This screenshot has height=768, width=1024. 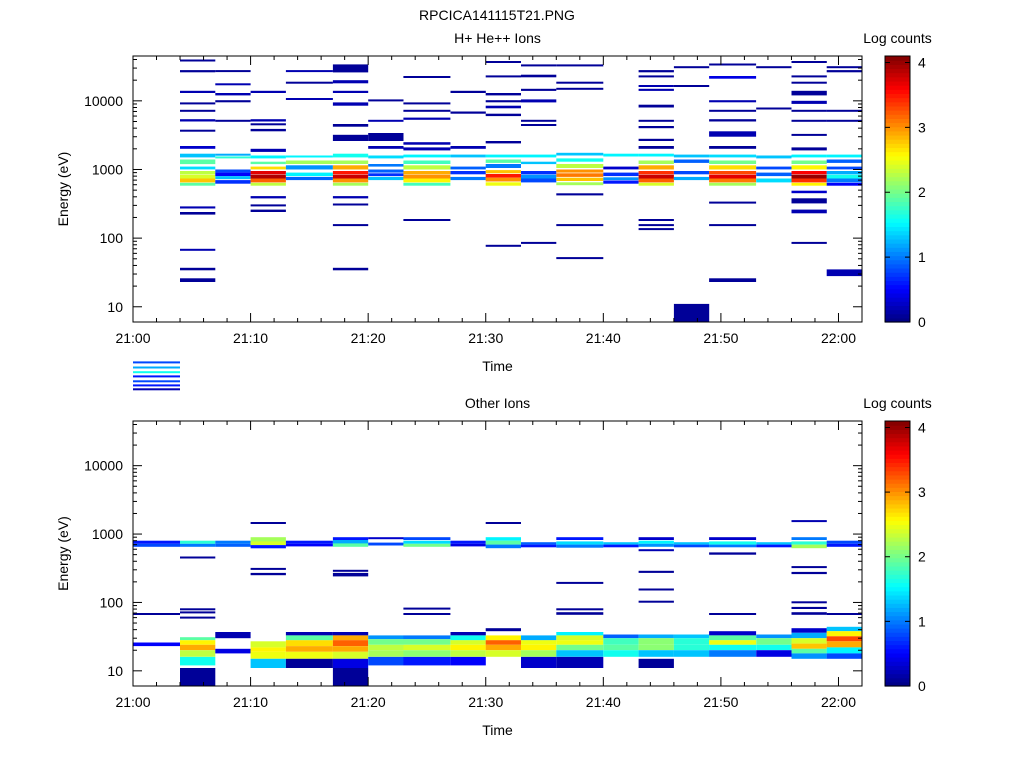 What do you see at coordinates (115, 307) in the screenshot?
I see `y-tick-label: 10` at bounding box center [115, 307].